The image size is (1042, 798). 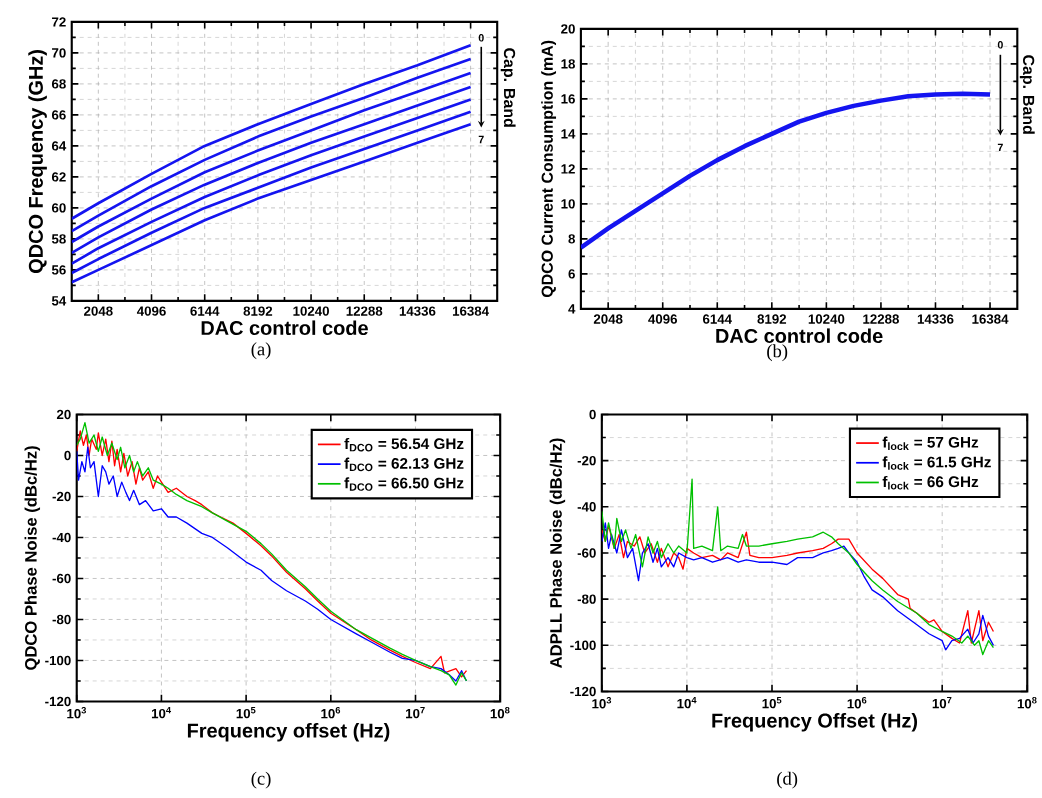 I want to click on y-tick-label: 6, so click(x=571, y=274).